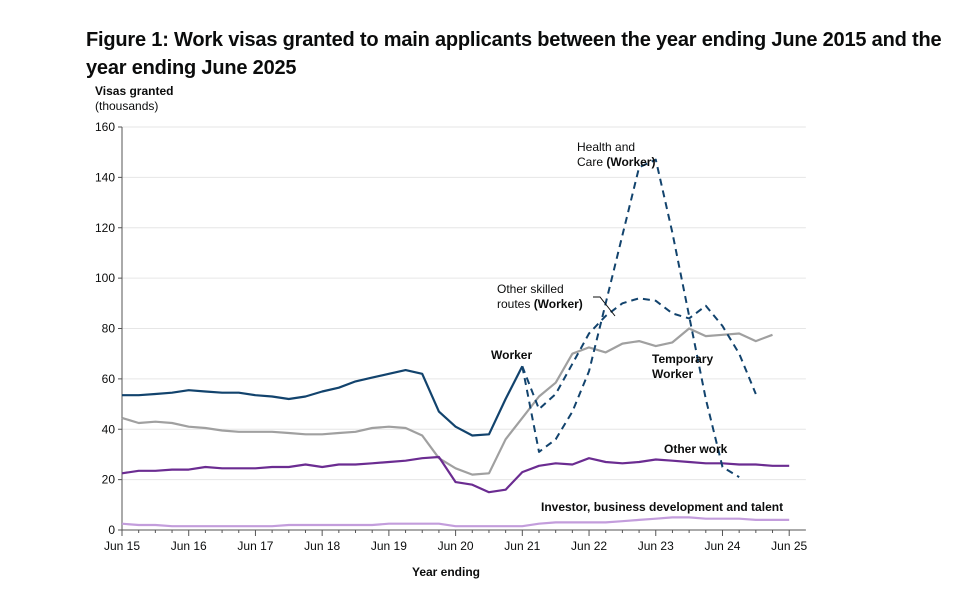 Image resolution: width=969 pixels, height=600 pixels. I want to click on y-axis-unit: (thousands), so click(126, 106).